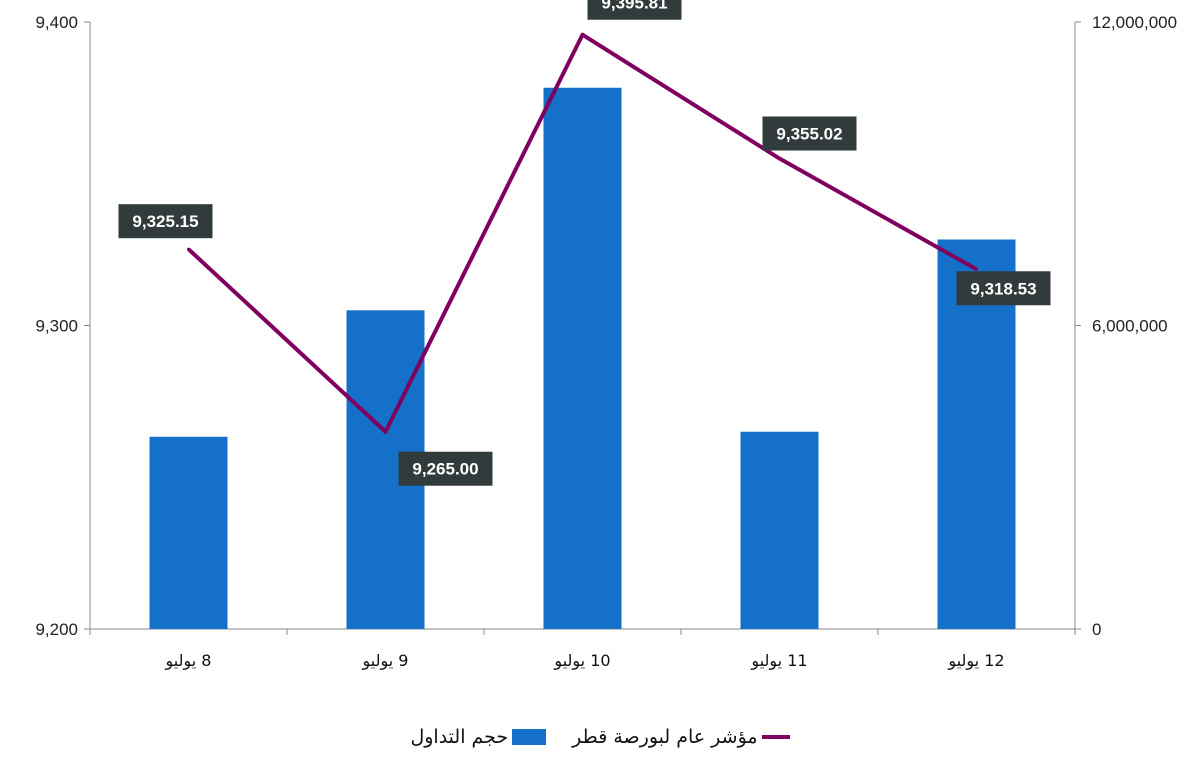  I want to click on x-axis-tick-label: 8 يوليو, so click(188, 661).